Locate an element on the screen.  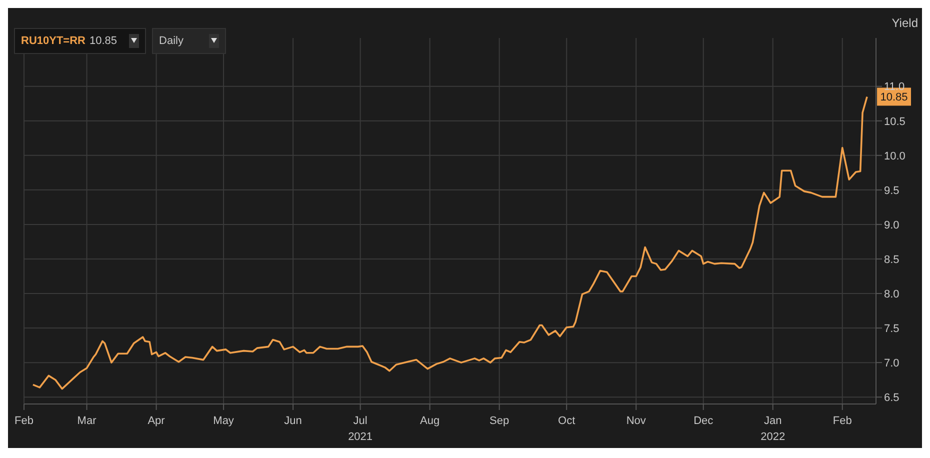
x-tick-label: Sep is located at coordinates (500, 421).